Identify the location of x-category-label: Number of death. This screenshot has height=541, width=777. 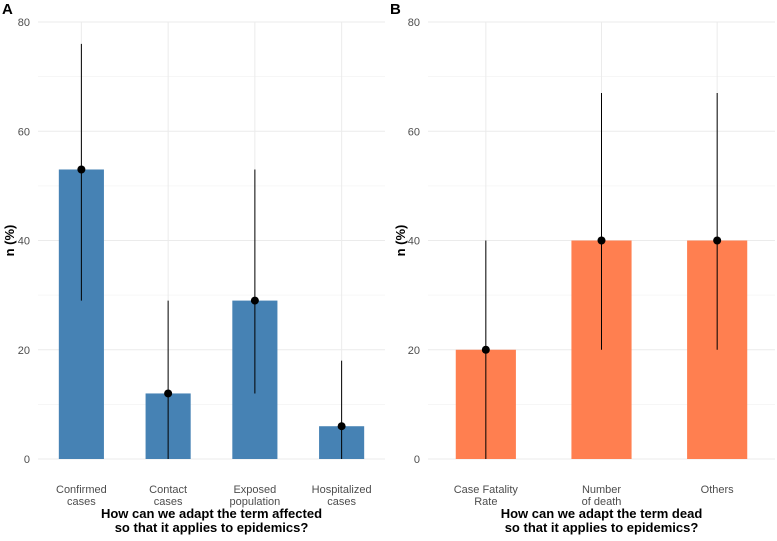
(602, 496).